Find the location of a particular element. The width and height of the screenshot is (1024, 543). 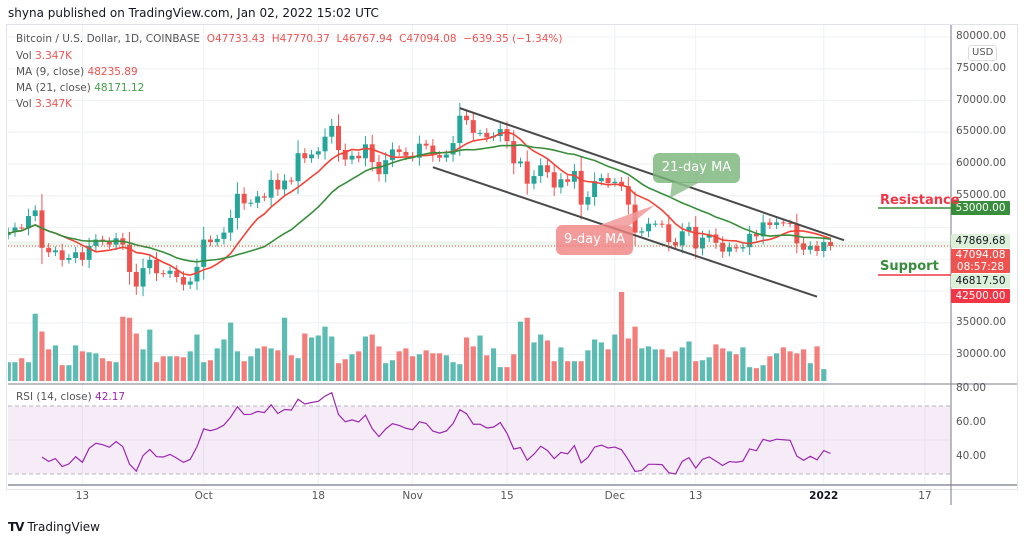

price-tag-value: 46817.50 is located at coordinates (980, 281).